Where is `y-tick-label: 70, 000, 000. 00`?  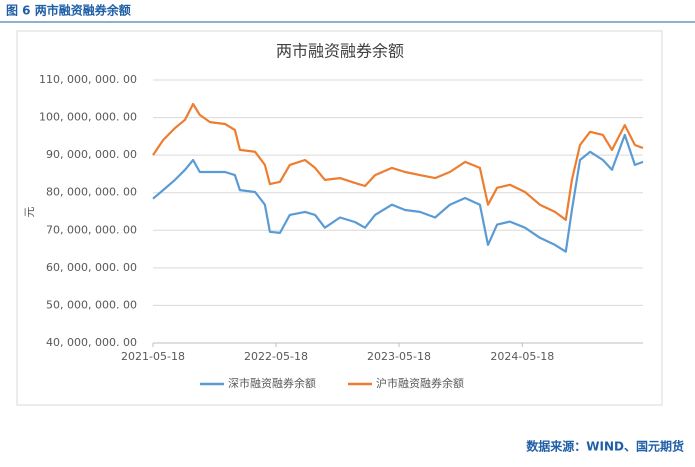
y-tick-label: 70, 000, 000. 00 is located at coordinates (91, 229).